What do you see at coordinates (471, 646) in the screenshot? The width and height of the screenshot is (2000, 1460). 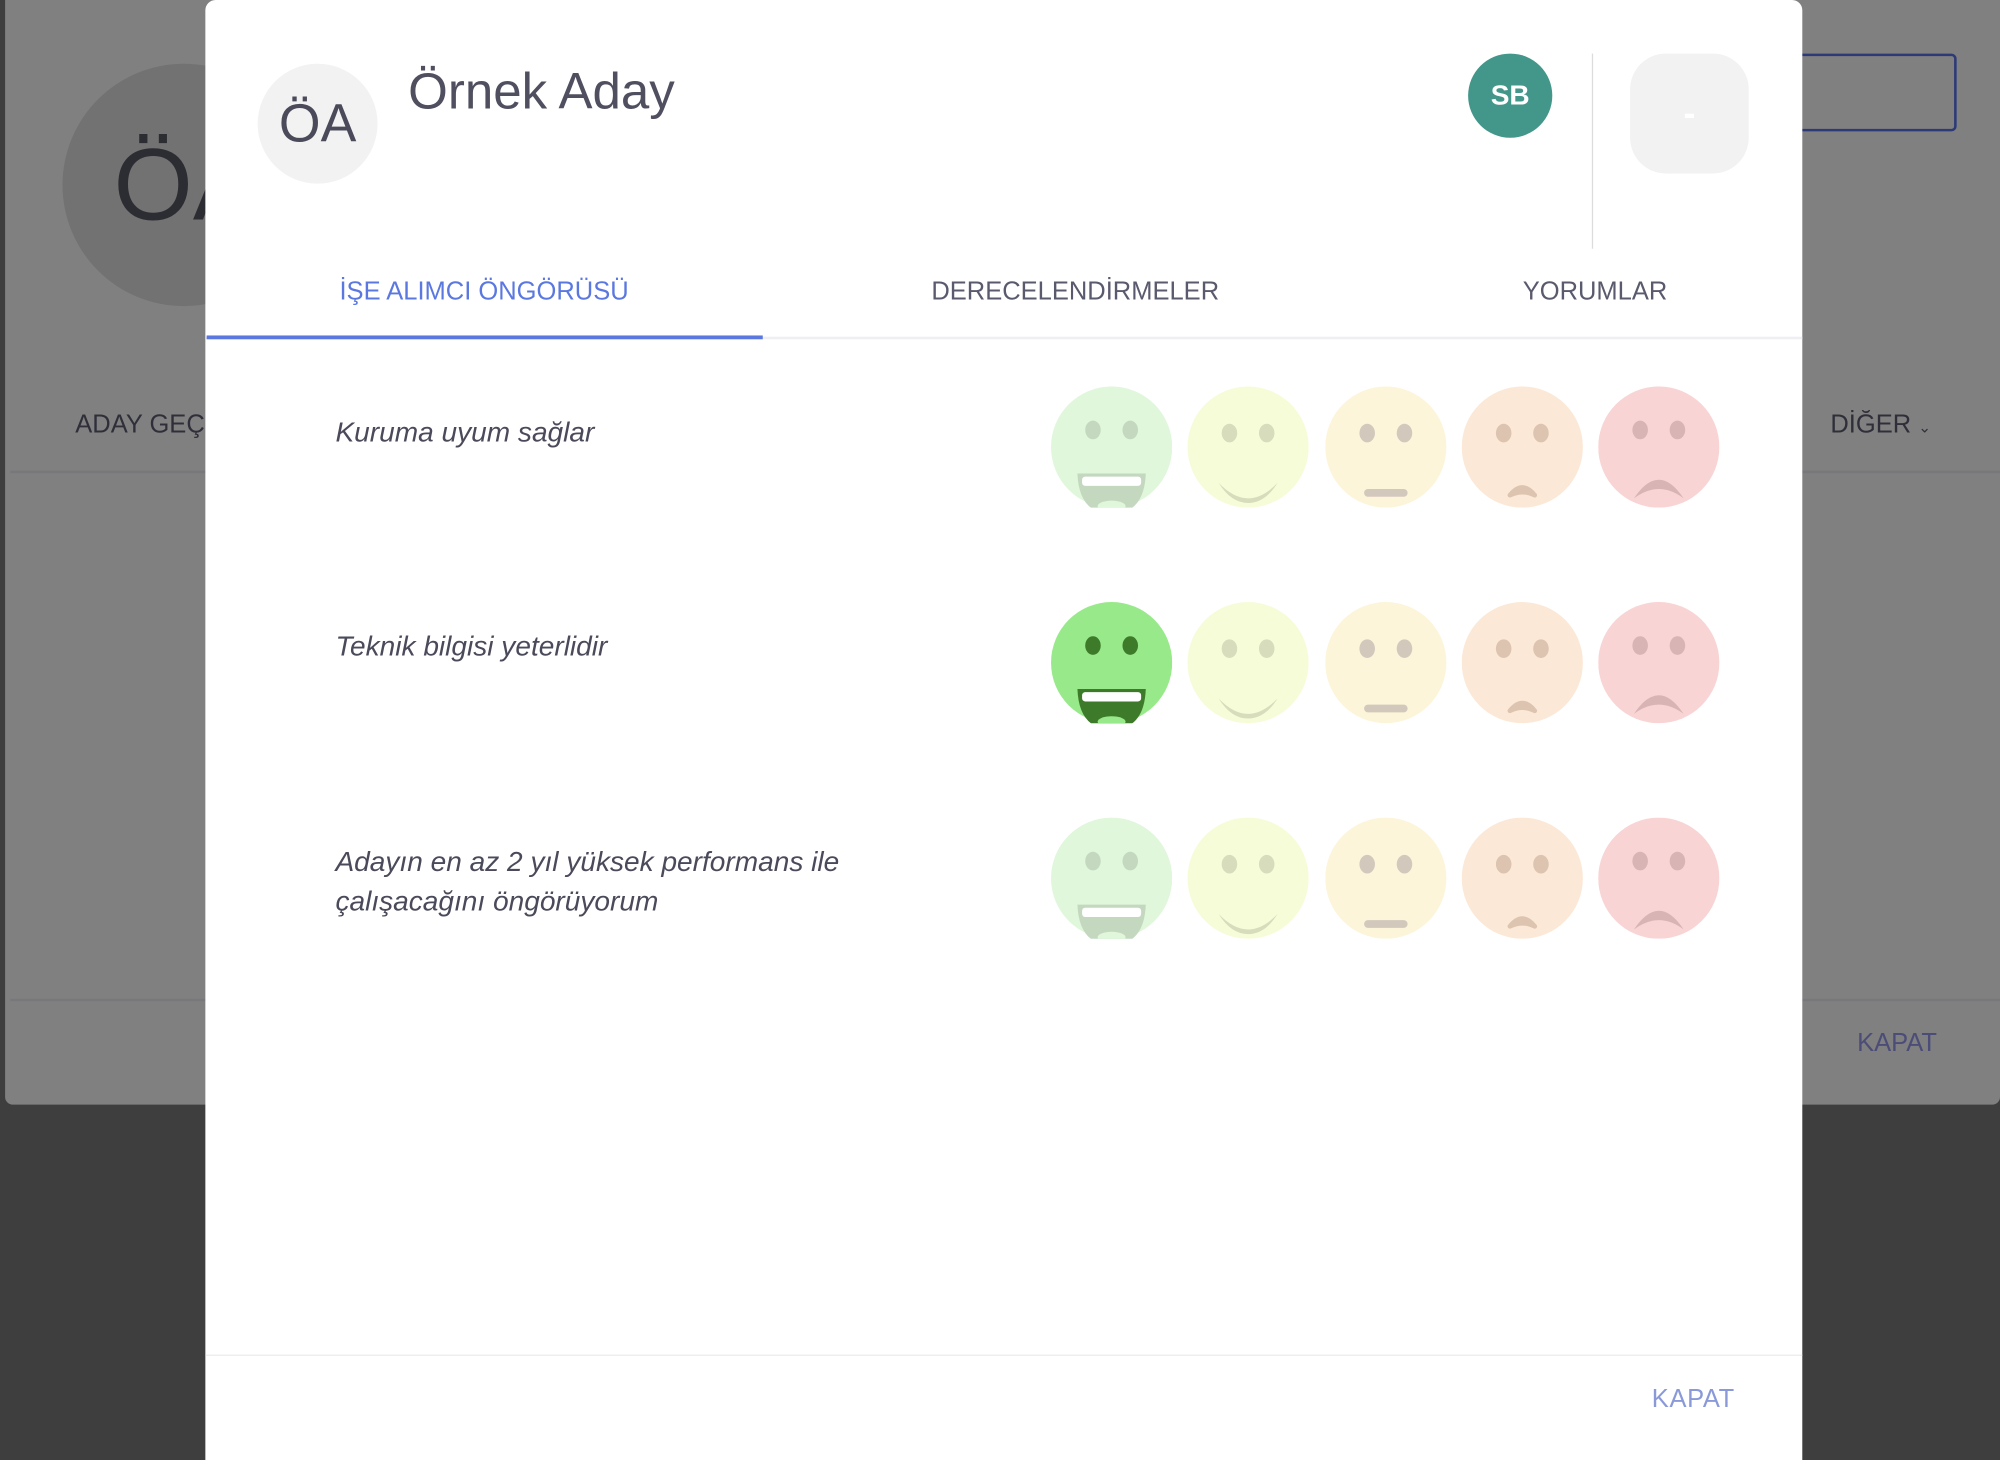 I see `question-label: Teknik bilgisi yeterlidir` at bounding box center [471, 646].